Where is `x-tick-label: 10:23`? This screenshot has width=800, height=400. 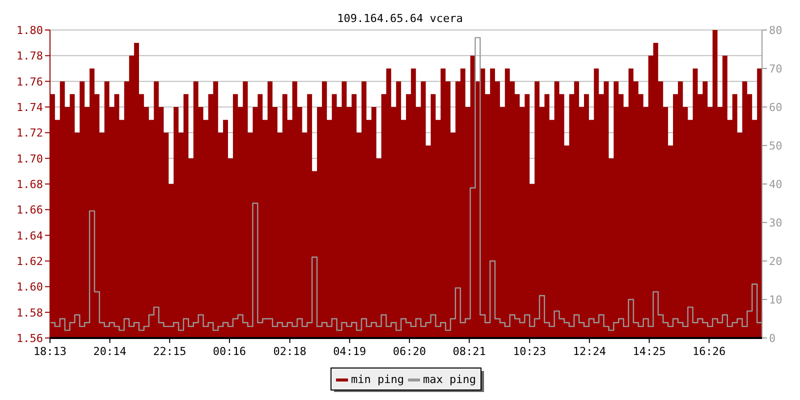 x-tick-label: 10:23 is located at coordinates (529, 351).